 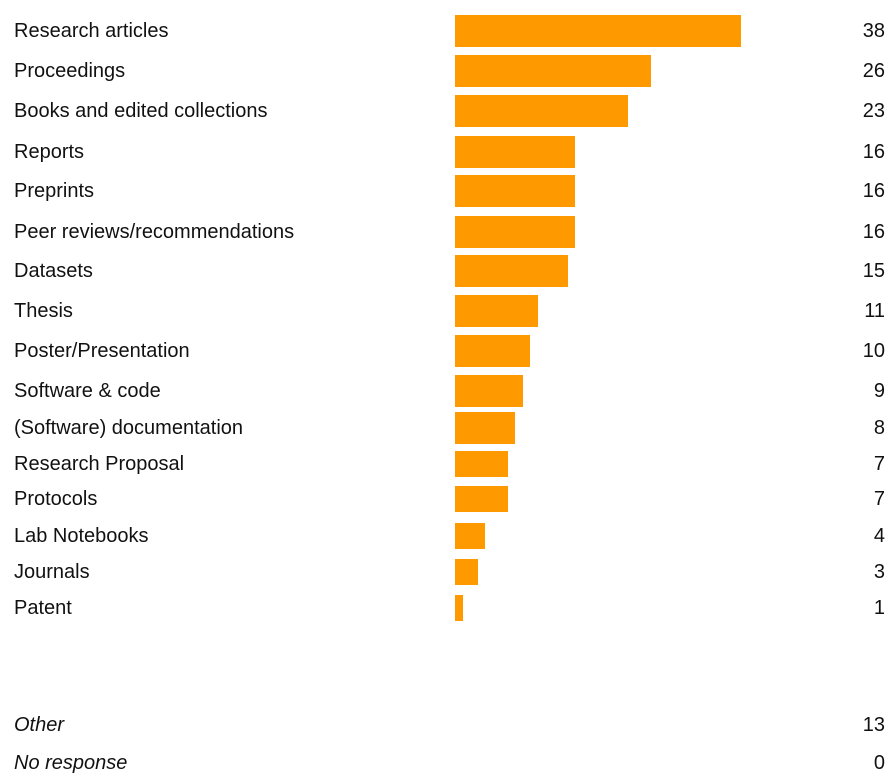 I want to click on category-label: Books and edited collections, so click(x=141, y=111).